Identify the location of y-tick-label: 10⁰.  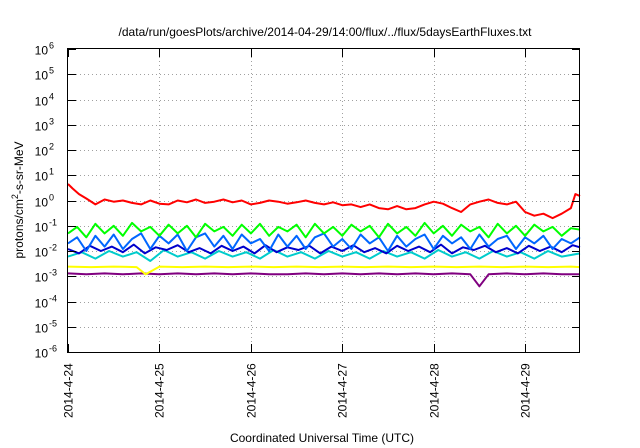
(44, 201).